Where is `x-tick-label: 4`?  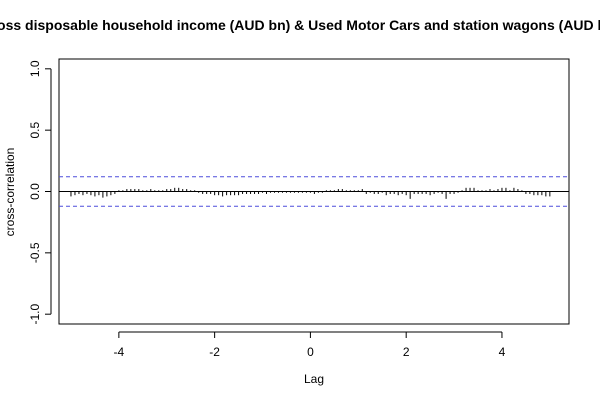 x-tick-label: 4 is located at coordinates (502, 352).